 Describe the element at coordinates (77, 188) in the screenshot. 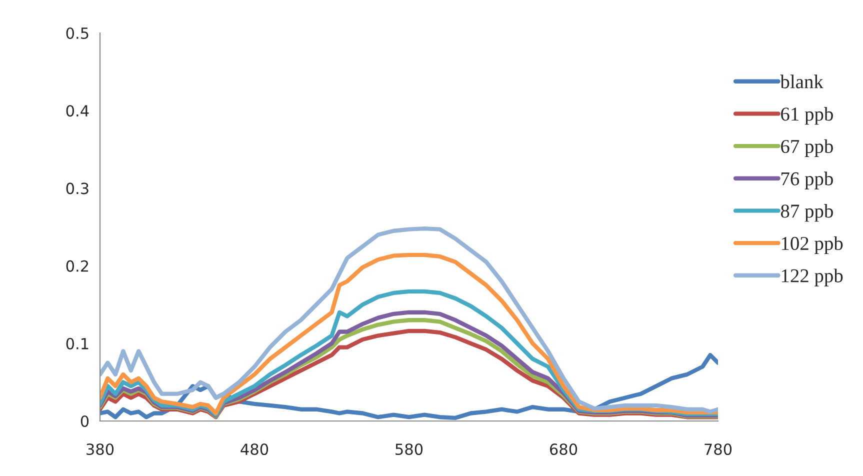

I see `y-tick-label: 0.3` at that location.